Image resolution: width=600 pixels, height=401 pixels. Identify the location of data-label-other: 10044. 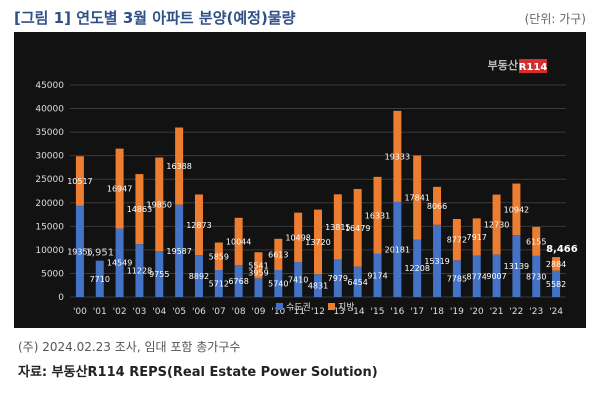
(238, 241).